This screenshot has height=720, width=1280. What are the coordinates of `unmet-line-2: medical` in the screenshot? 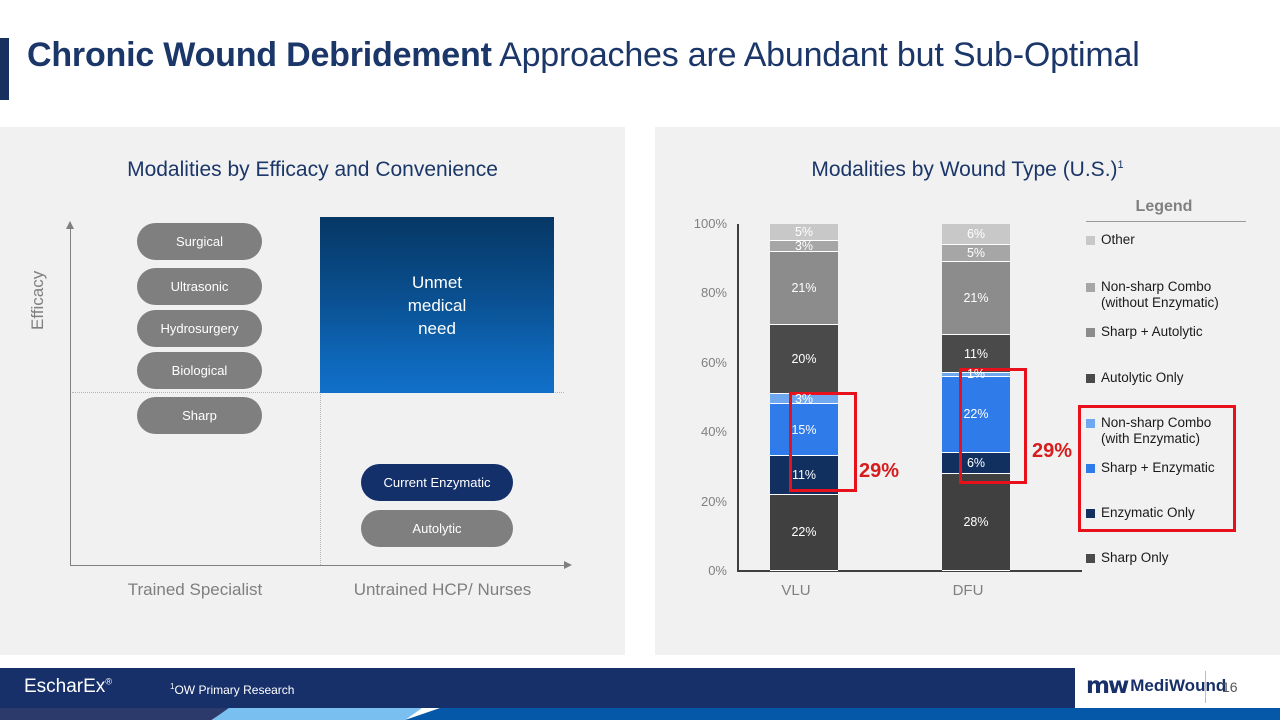 It's located at (437, 305).